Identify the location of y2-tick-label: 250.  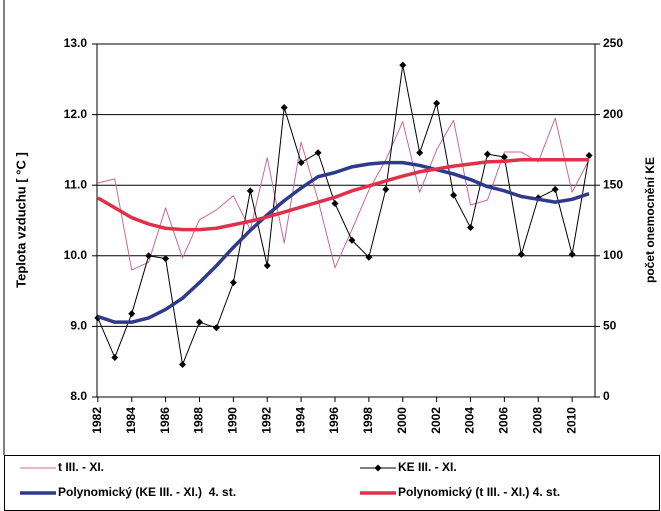
(613, 43).